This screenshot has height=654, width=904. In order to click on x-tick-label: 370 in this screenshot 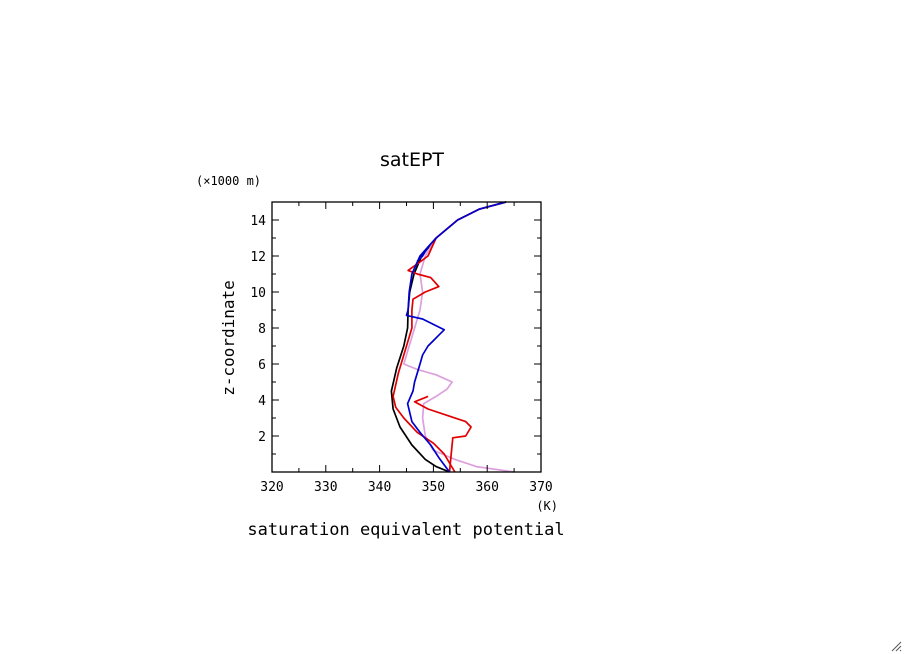, I will do `click(540, 487)`.